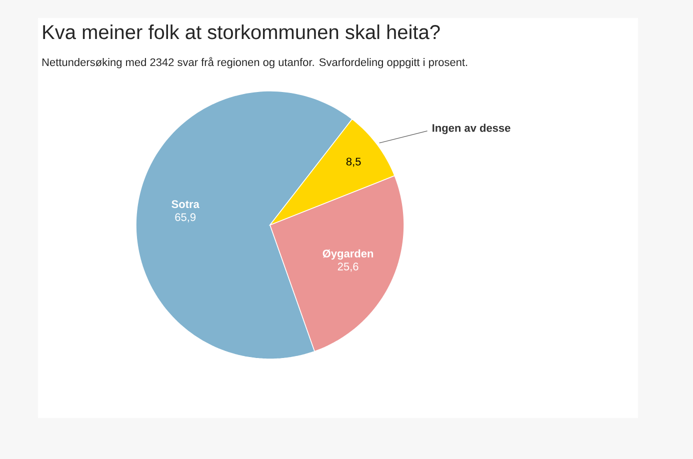  What do you see at coordinates (185, 217) in the screenshot?
I see `data-label: 65,9` at bounding box center [185, 217].